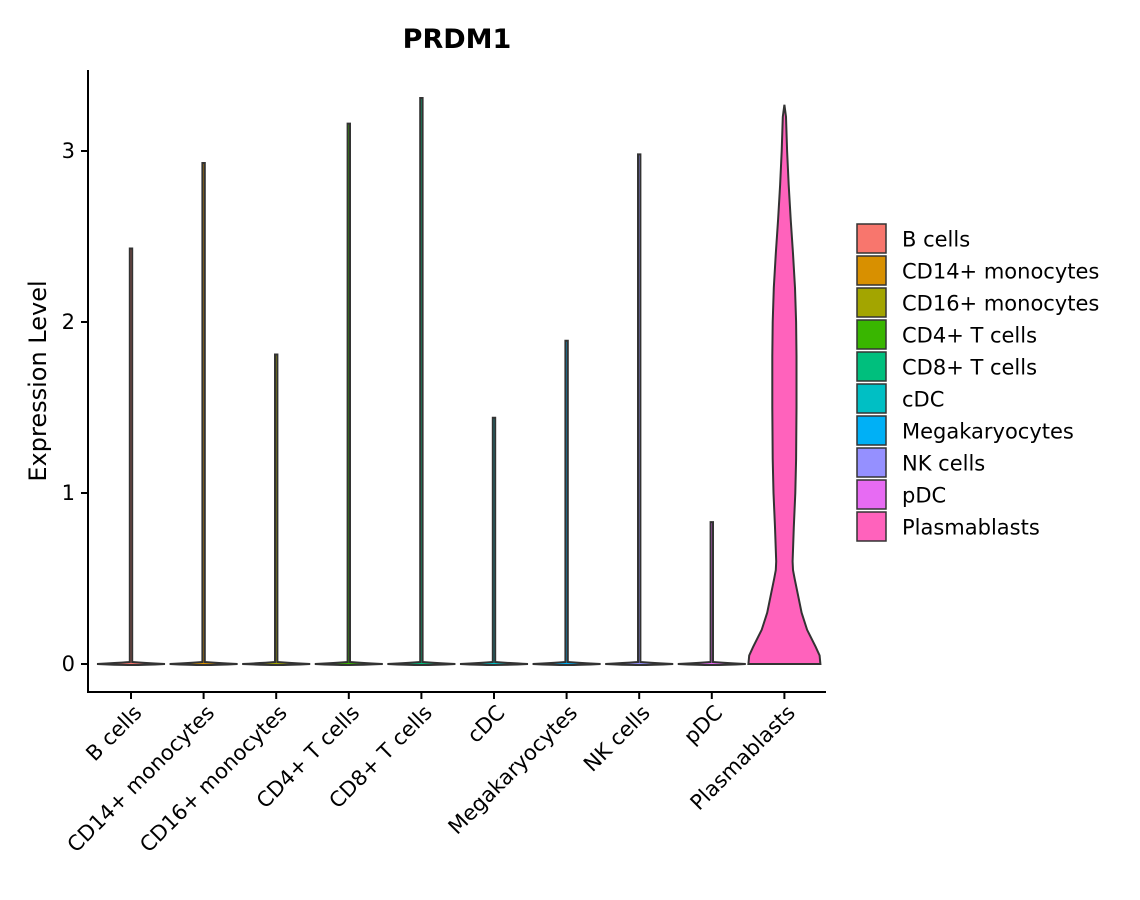  I want to click on legend-label: CD4+ T cells, so click(969, 336).